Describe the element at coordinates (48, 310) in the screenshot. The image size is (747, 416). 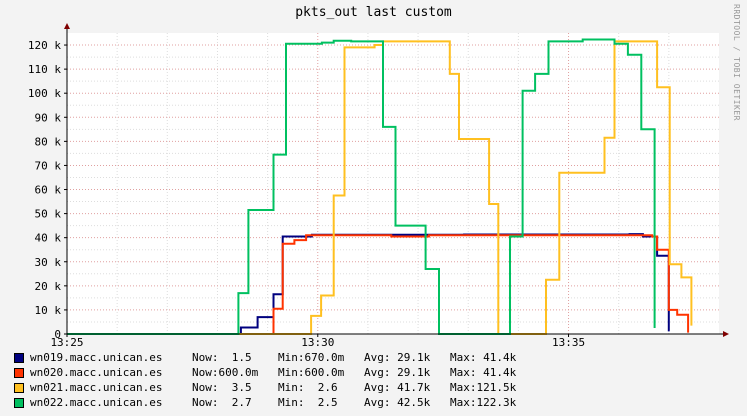
I see `y-tick-label: 10 k` at that location.